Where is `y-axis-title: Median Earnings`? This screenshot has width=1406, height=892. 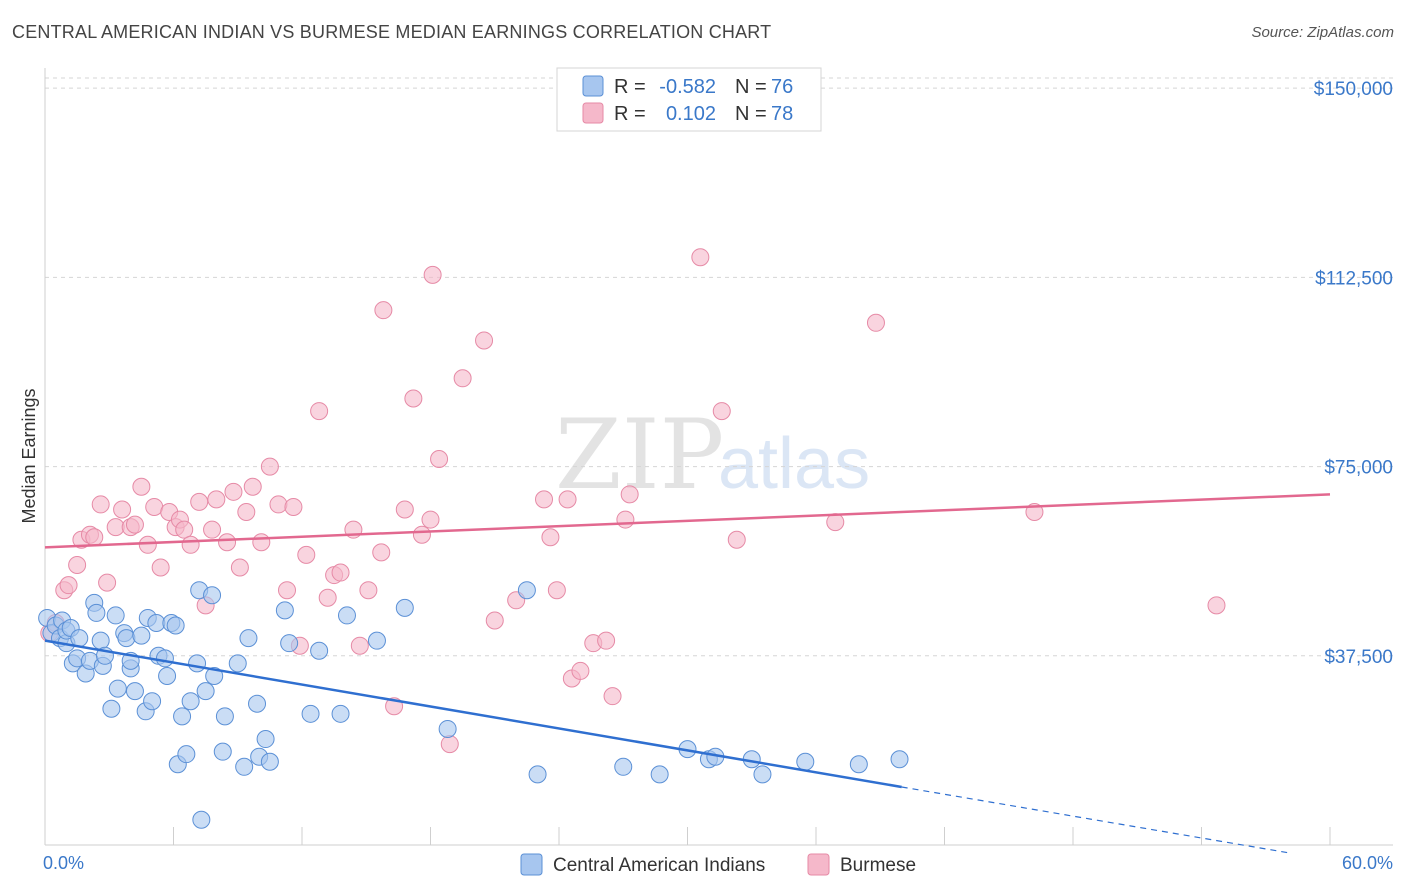
y-axis-title: Median Earnings is located at coordinates (29, 455).